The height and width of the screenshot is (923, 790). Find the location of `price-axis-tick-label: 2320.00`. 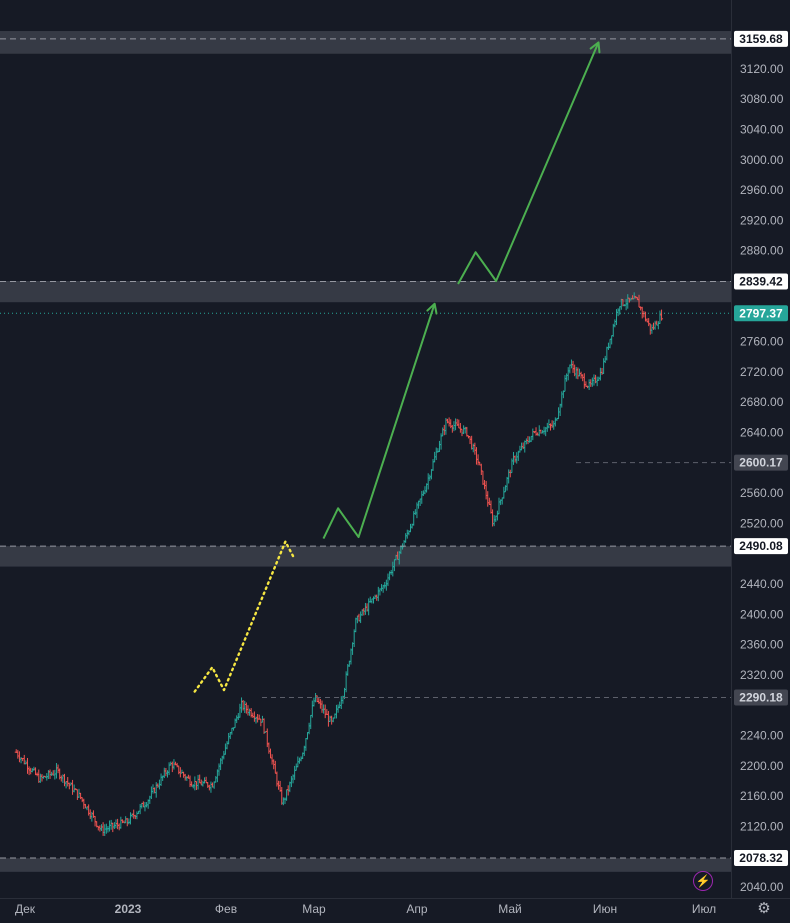

price-axis-tick-label: 2320.00 is located at coordinates (762, 675).